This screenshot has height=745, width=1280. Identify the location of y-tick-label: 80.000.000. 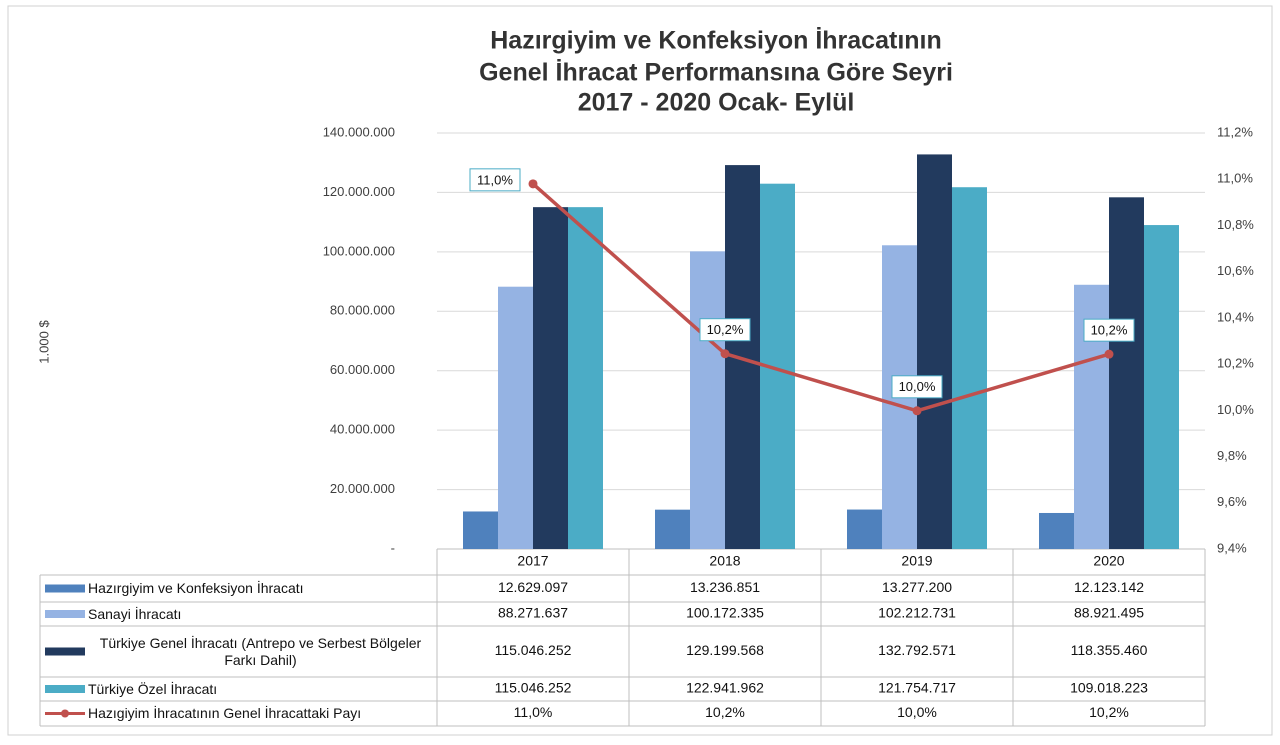
(362, 310).